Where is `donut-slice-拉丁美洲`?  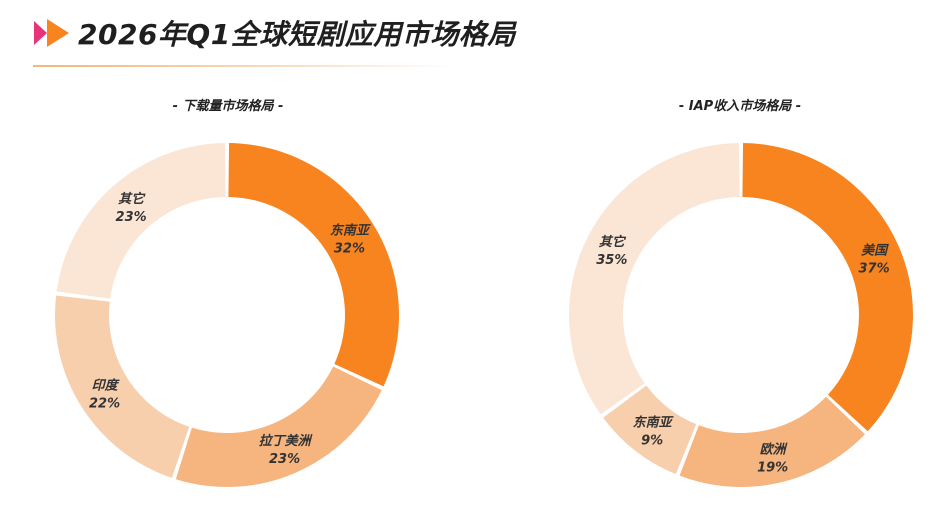 donut-slice-拉丁美洲 is located at coordinates (278, 426).